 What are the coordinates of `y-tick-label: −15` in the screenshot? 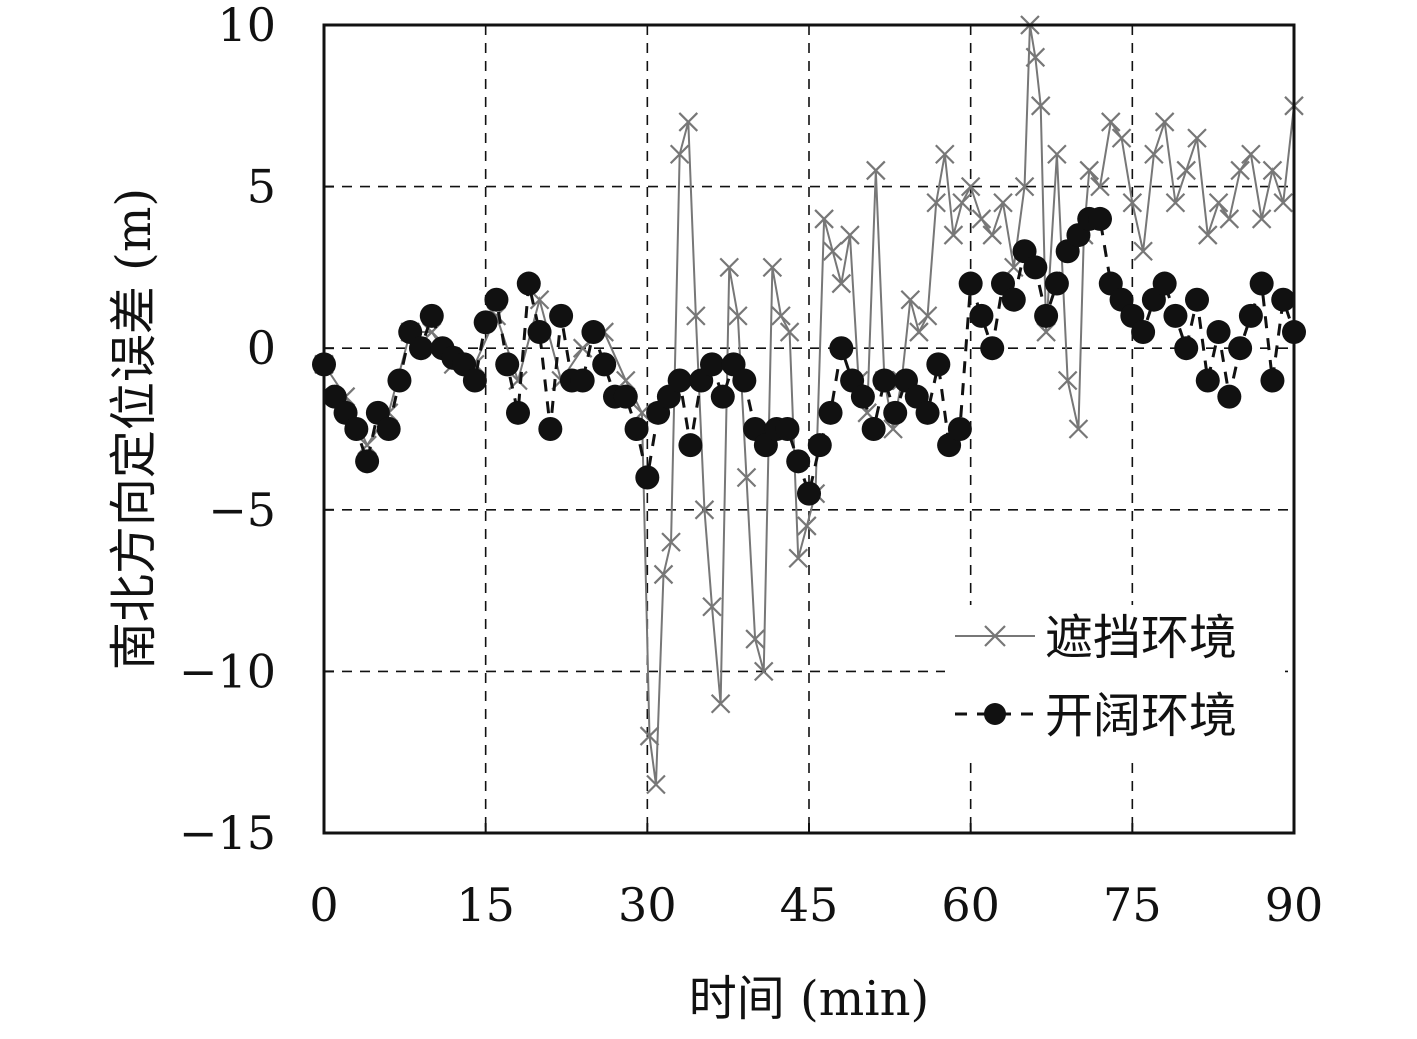 It's located at (227, 833).